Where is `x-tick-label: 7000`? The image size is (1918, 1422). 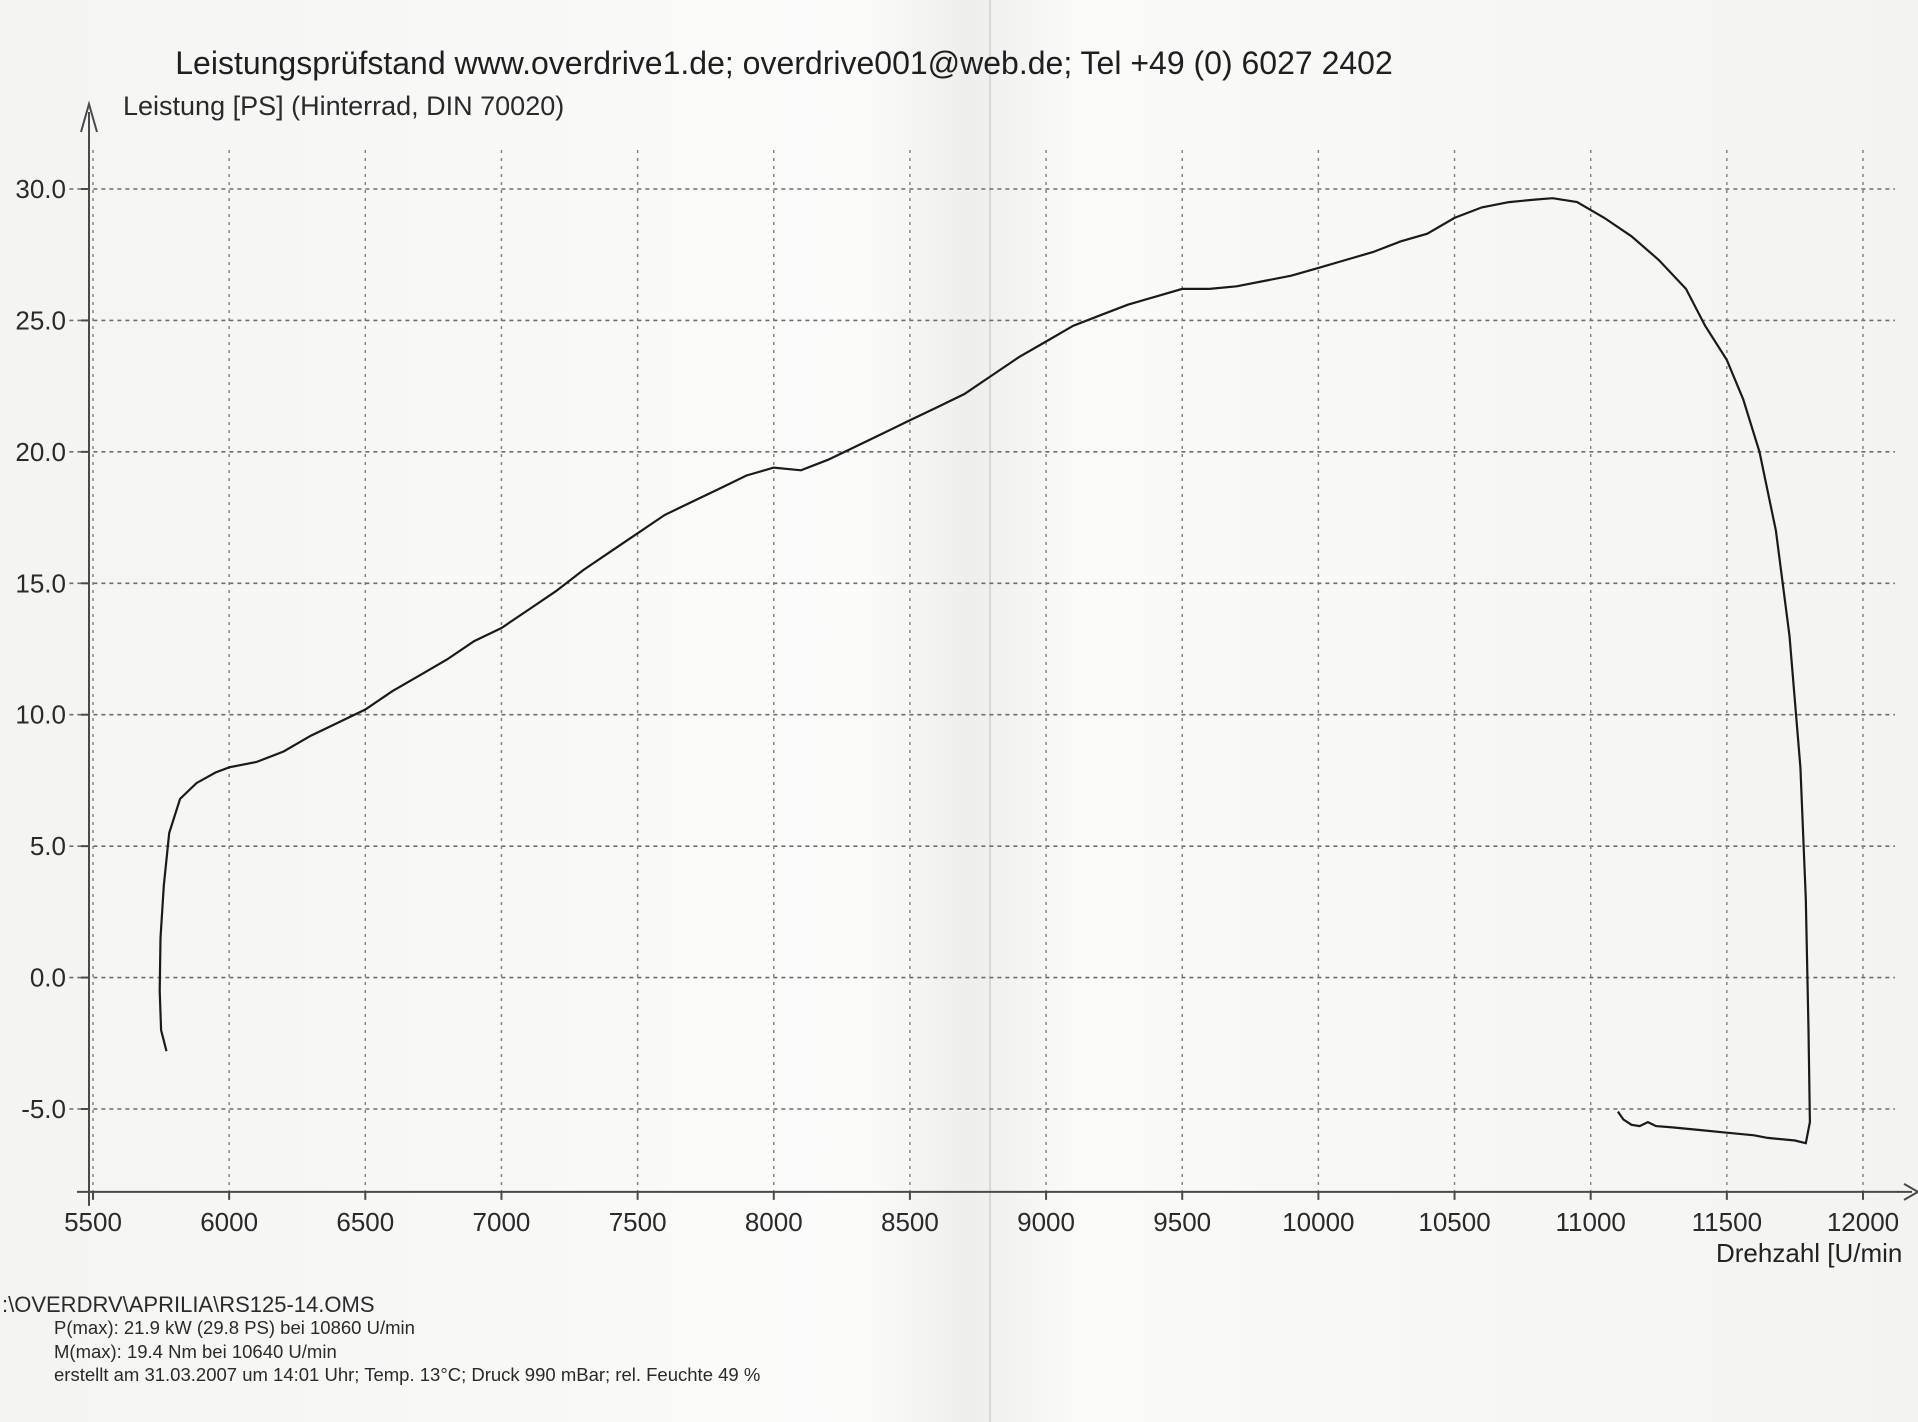
x-tick-label: 7000 is located at coordinates (502, 1222).